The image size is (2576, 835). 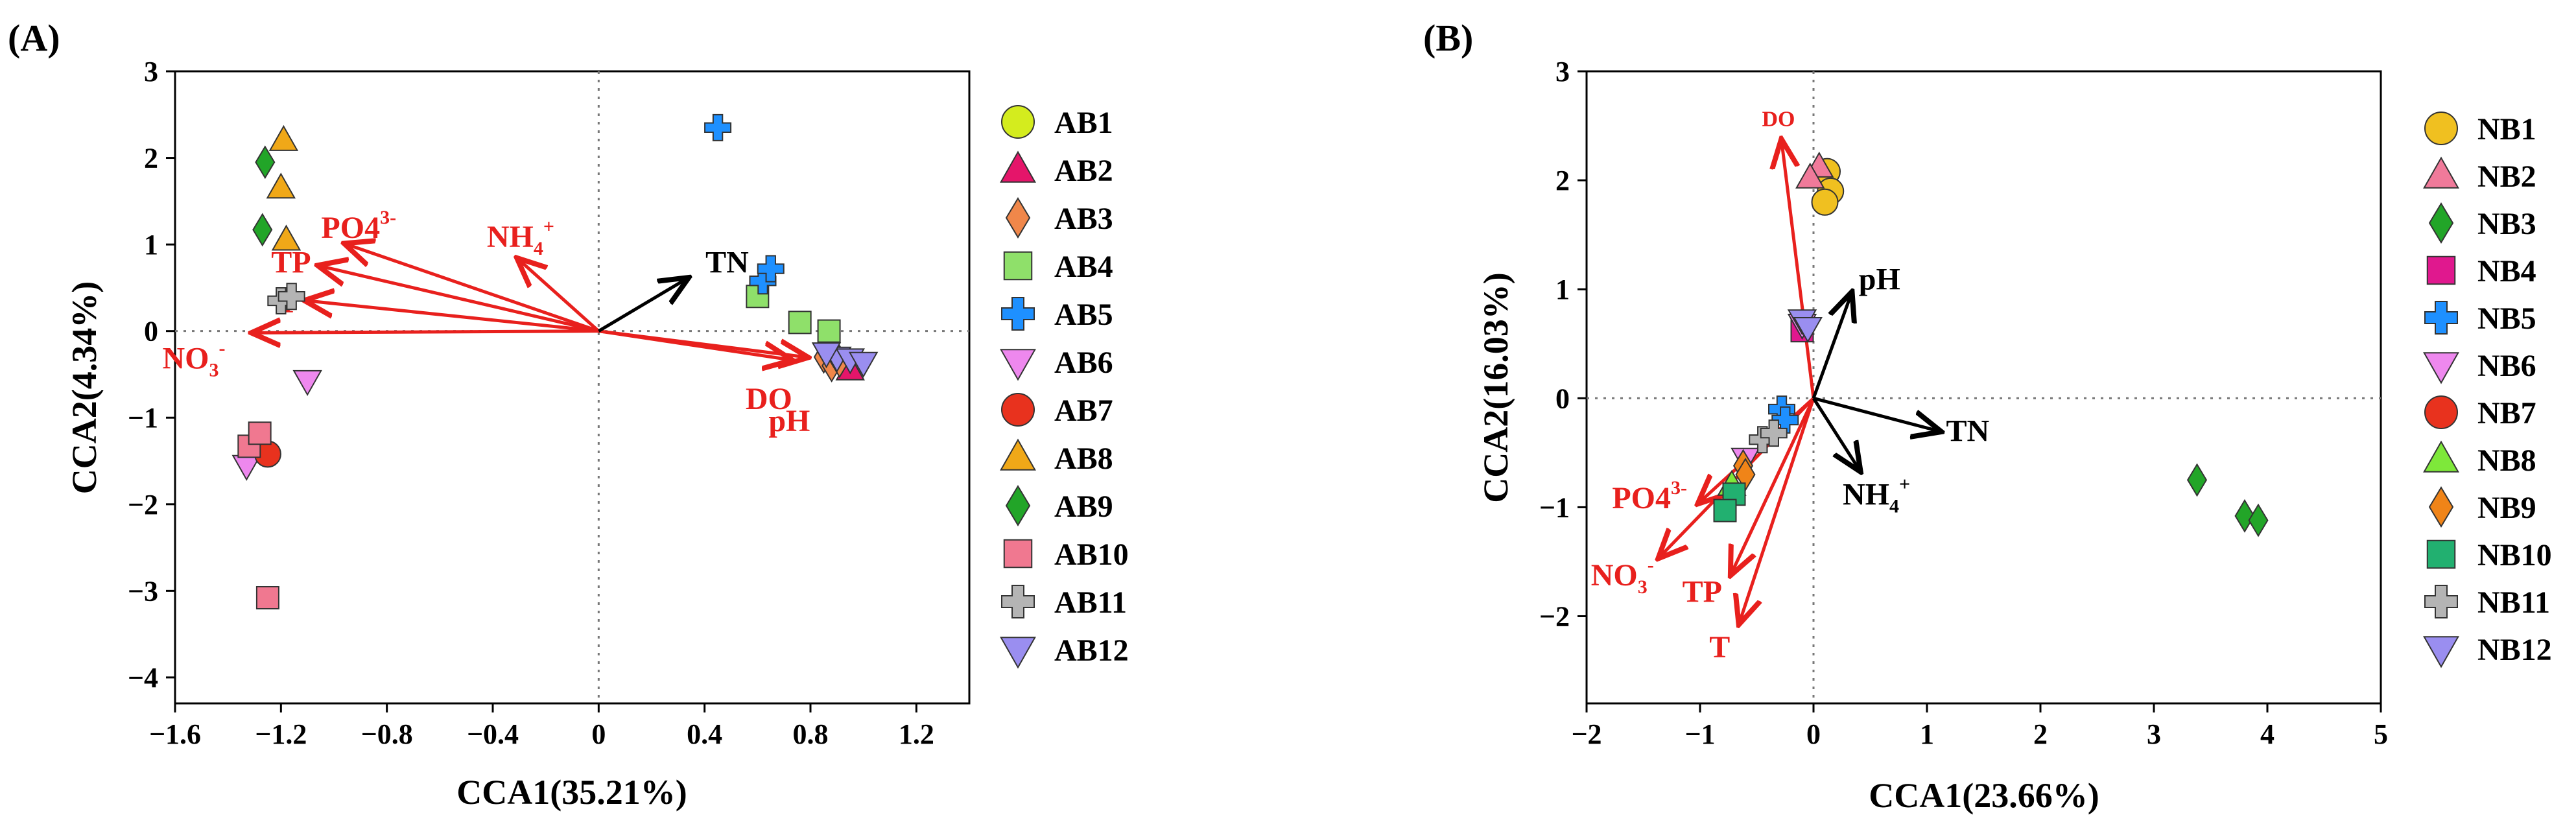 I want to click on panel-a-legend-marker-ab12, so click(x=1018, y=653).